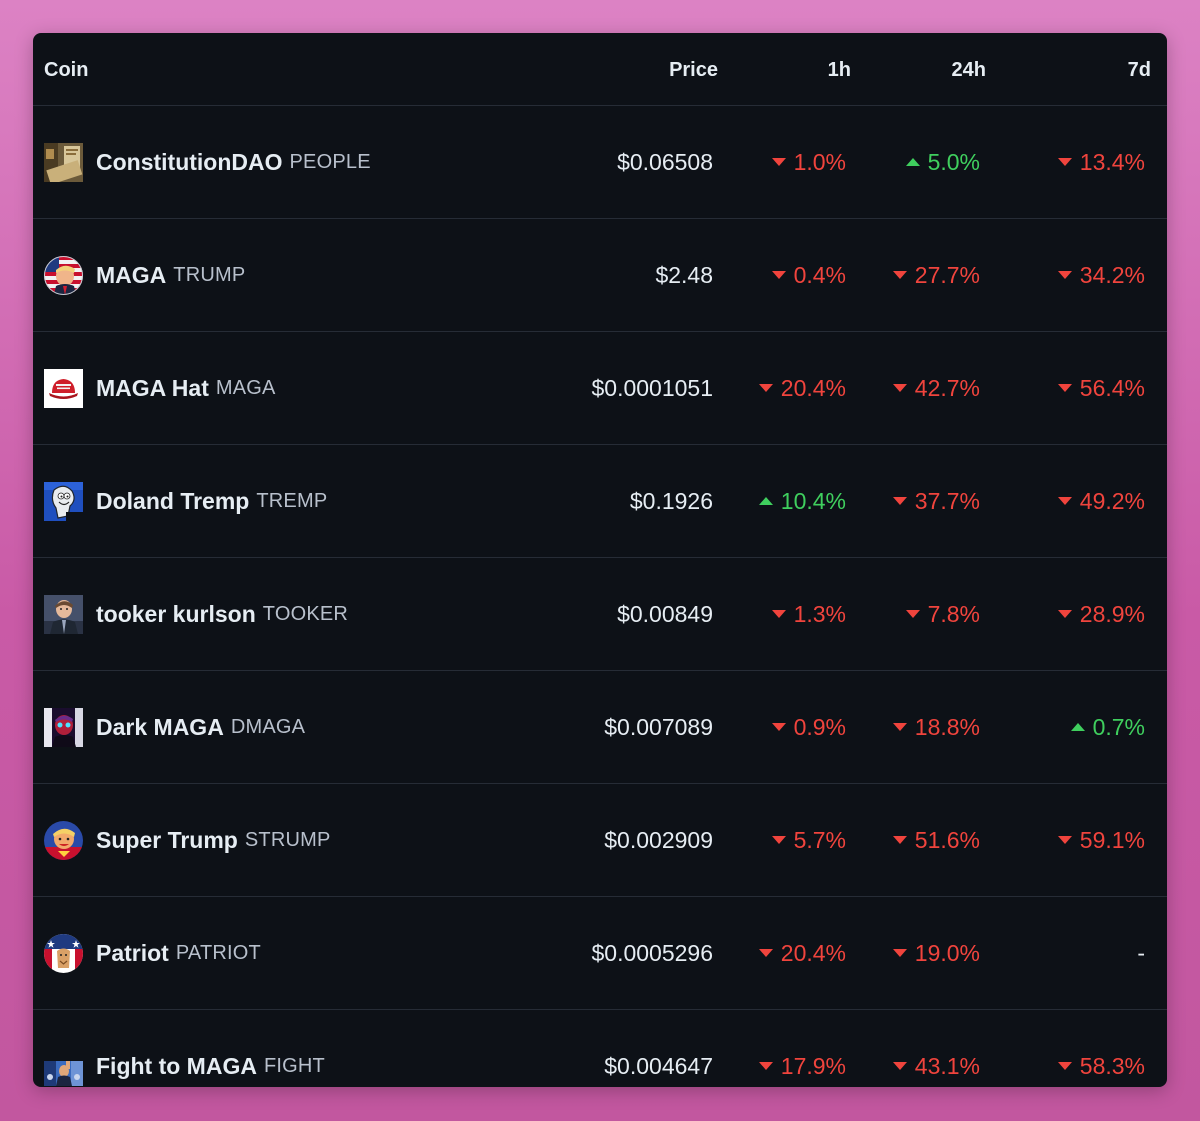  Describe the element at coordinates (63, 953) in the screenshot. I see `patriot-eagle-icon` at that location.